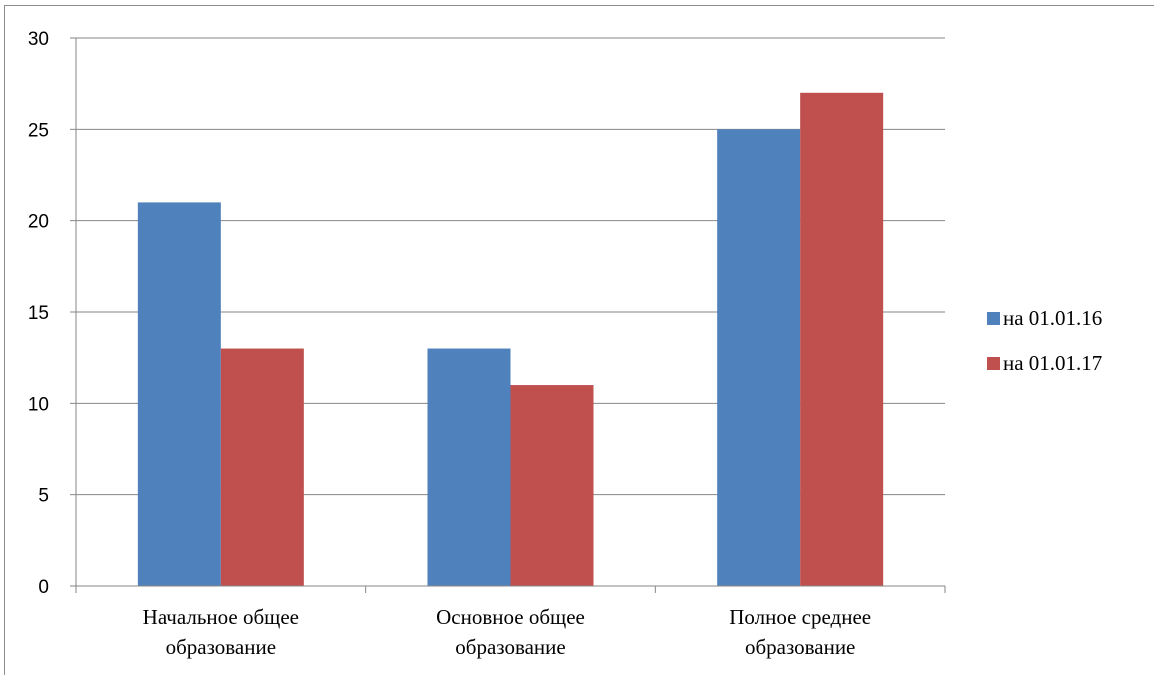  Describe the element at coordinates (800, 617) in the screenshot. I see `x-tick-label: Полное среднее` at that location.